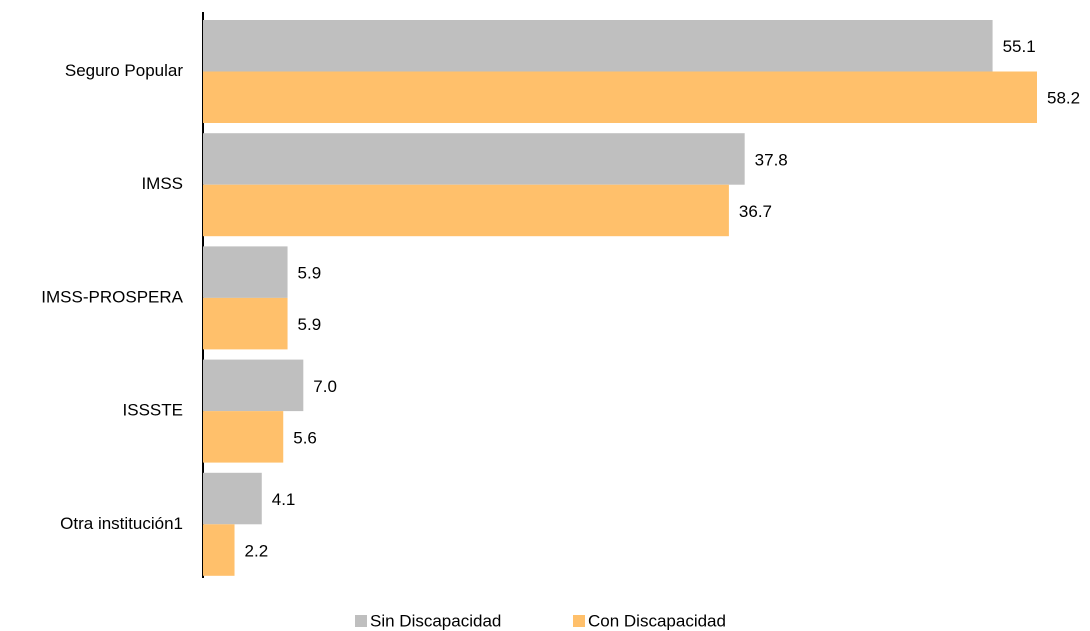 Image resolution: width=1090 pixels, height=631 pixels. I want to click on value-label: 7.0, so click(325, 386).